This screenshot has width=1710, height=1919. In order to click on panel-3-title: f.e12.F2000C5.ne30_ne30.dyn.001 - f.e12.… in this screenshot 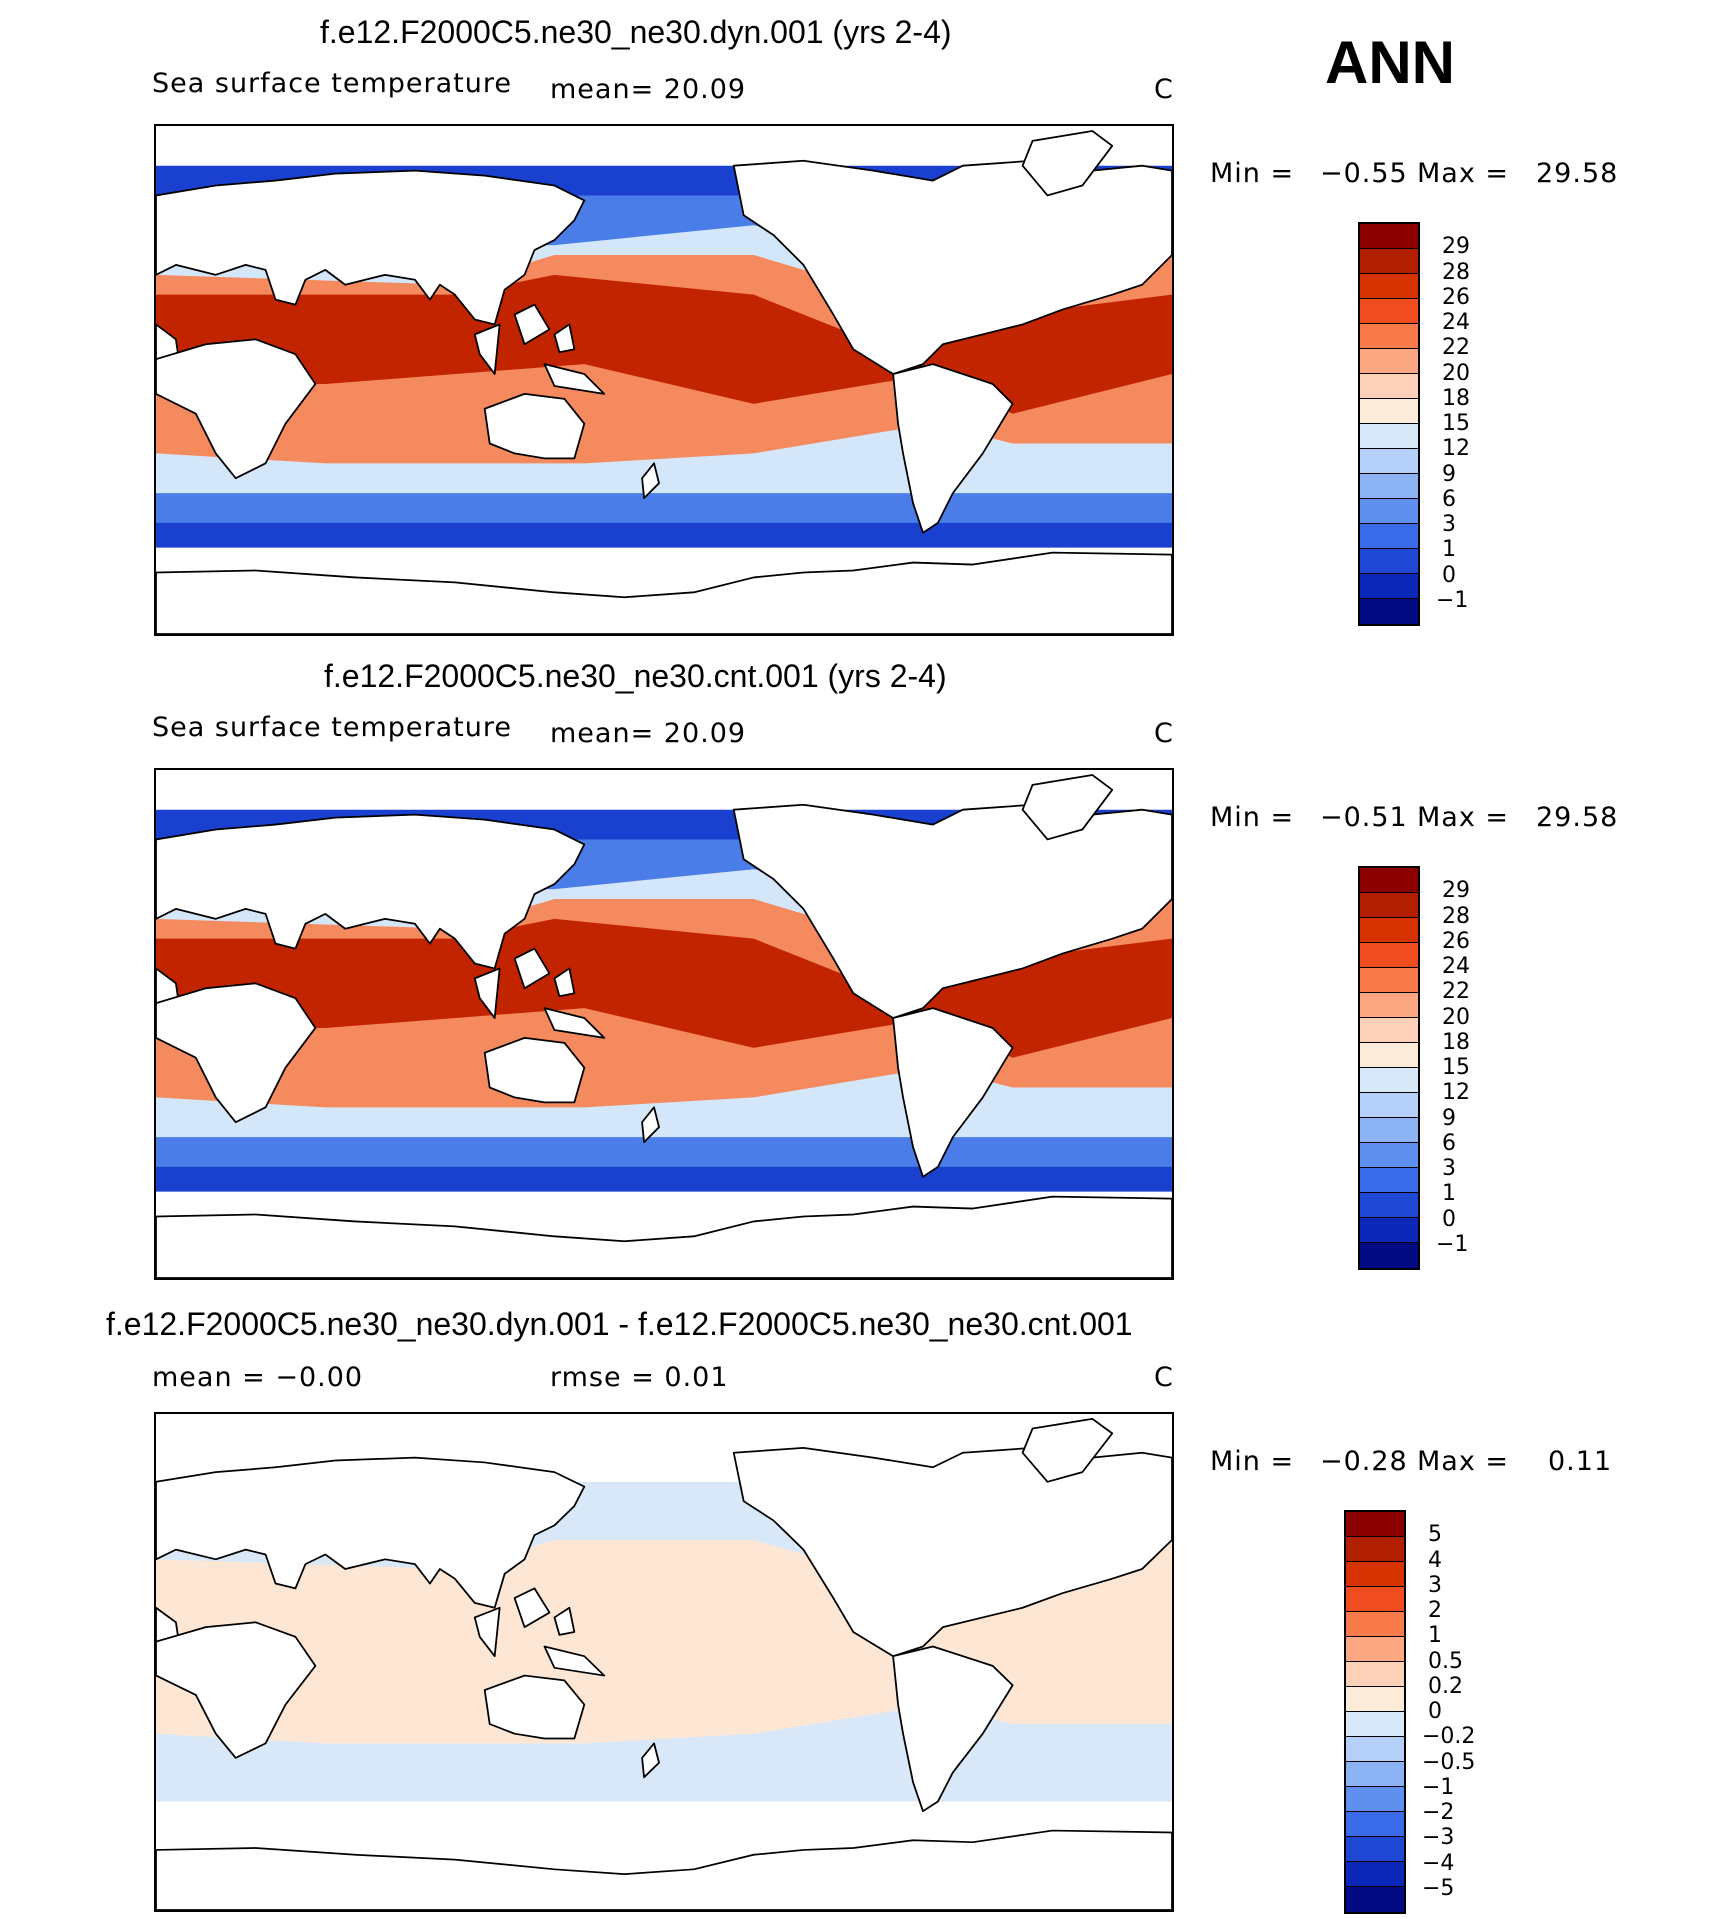, I will do `click(619, 1324)`.